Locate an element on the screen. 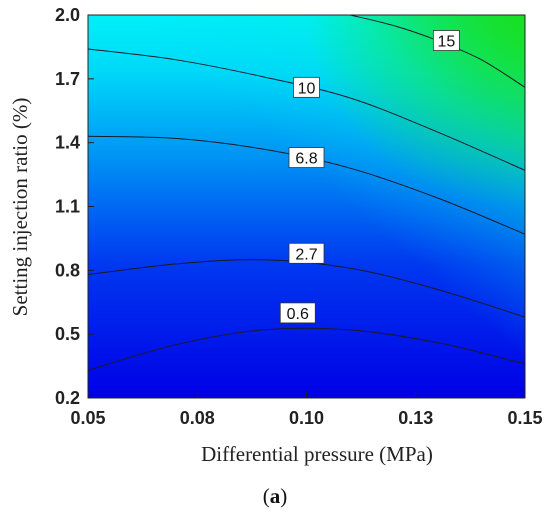 This screenshot has width=550, height=520. x-tick-label: 0.10 is located at coordinates (306, 418).